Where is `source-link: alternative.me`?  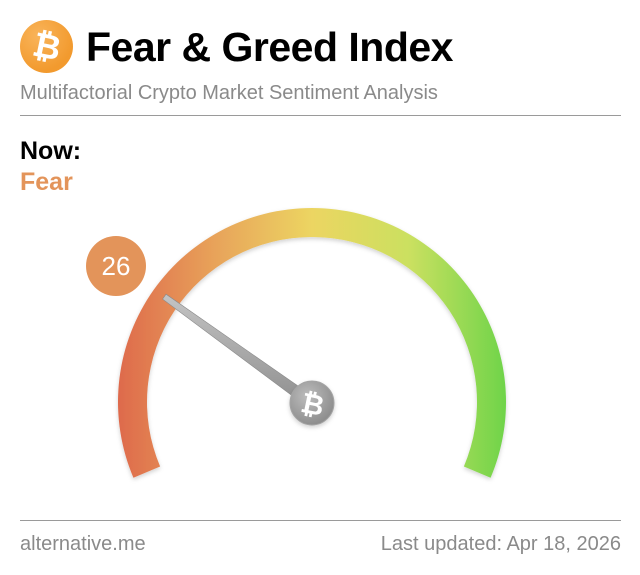
source-link: alternative.me is located at coordinates (83, 544).